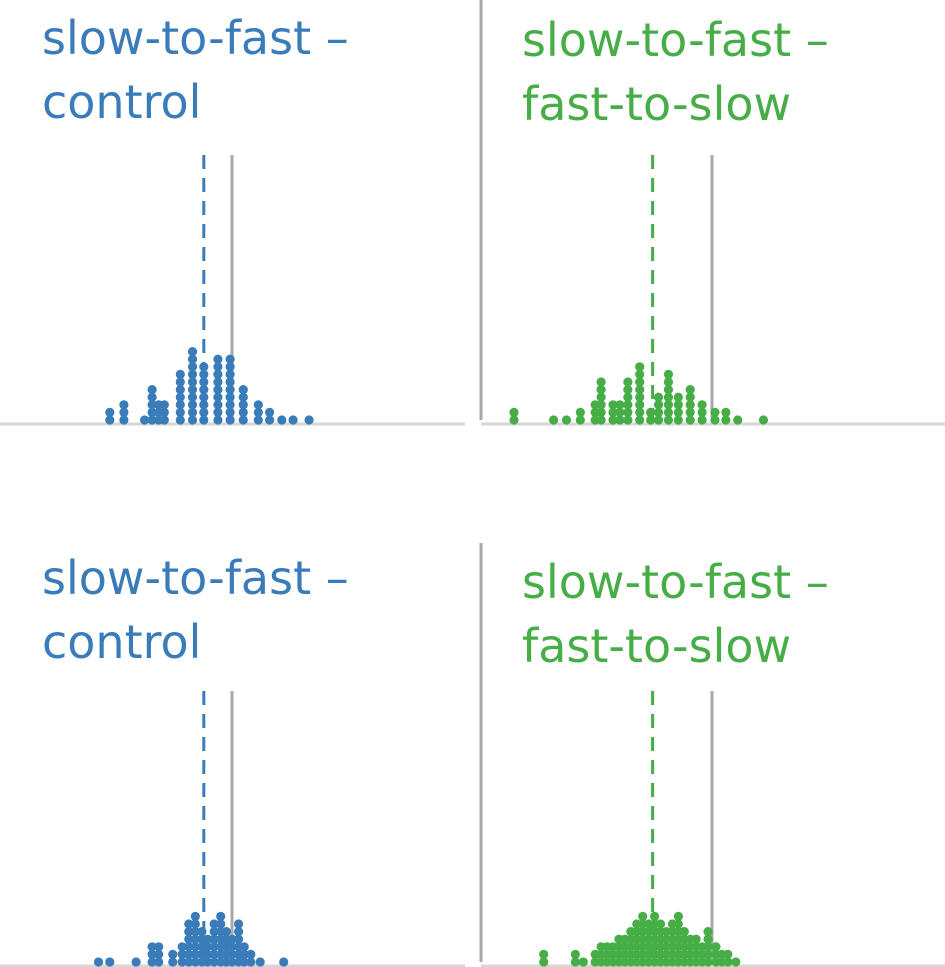  Describe the element at coordinates (657, 104) in the screenshot. I see `panel-2-title-line-2: fast-to-slow` at that location.